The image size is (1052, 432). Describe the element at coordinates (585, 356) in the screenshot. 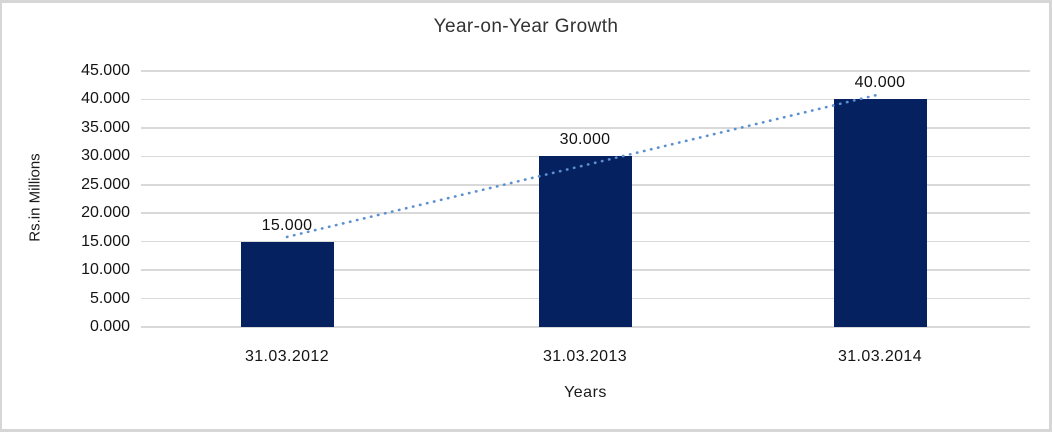

I see `x-category-label: 31.03.2013` at that location.